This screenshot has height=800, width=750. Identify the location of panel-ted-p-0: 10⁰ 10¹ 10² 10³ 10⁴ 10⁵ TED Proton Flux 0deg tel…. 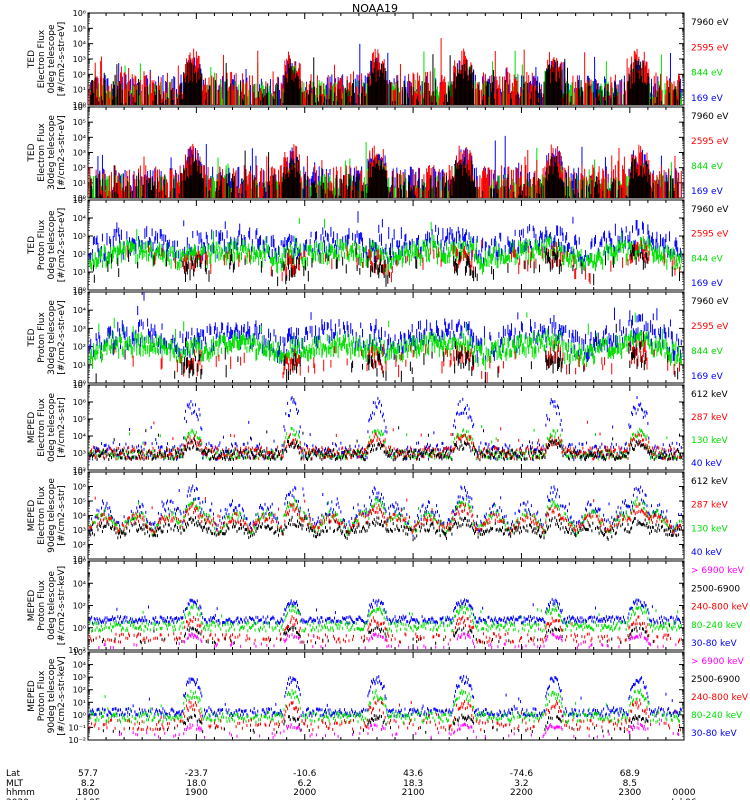
(378, 245).